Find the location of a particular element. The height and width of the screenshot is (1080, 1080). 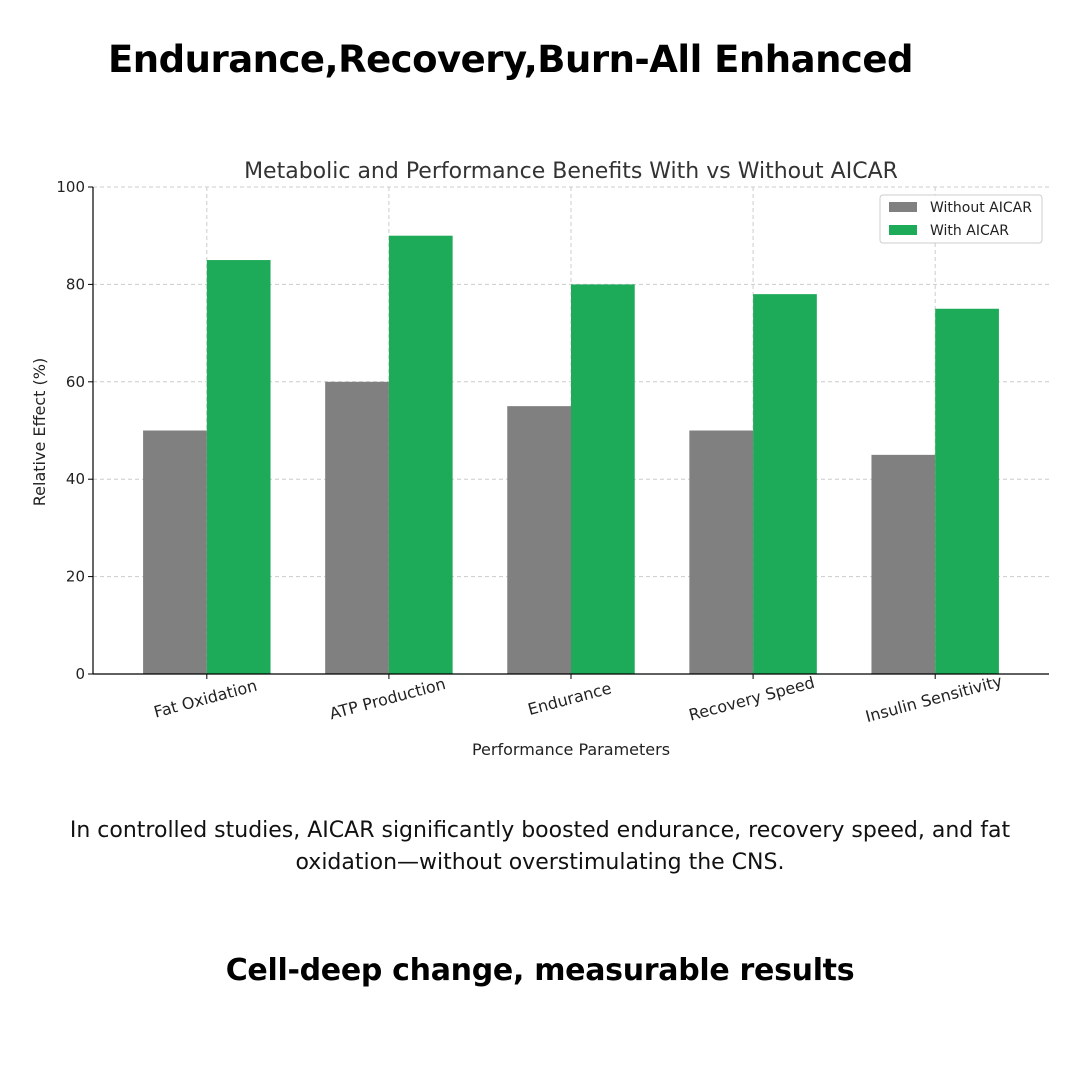

x-tick-label: Recovery Speed is located at coordinates (752, 699).